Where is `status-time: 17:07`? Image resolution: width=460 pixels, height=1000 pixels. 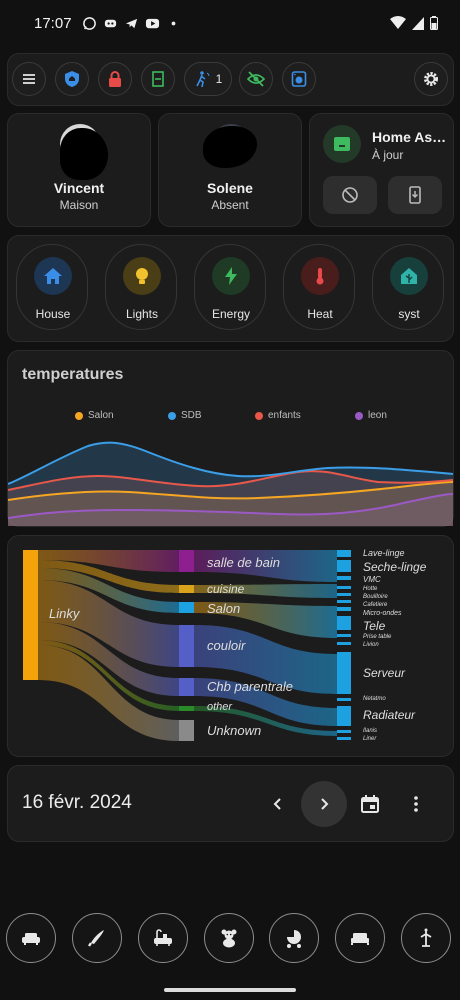
status-time: 17:07 is located at coordinates (53, 23).